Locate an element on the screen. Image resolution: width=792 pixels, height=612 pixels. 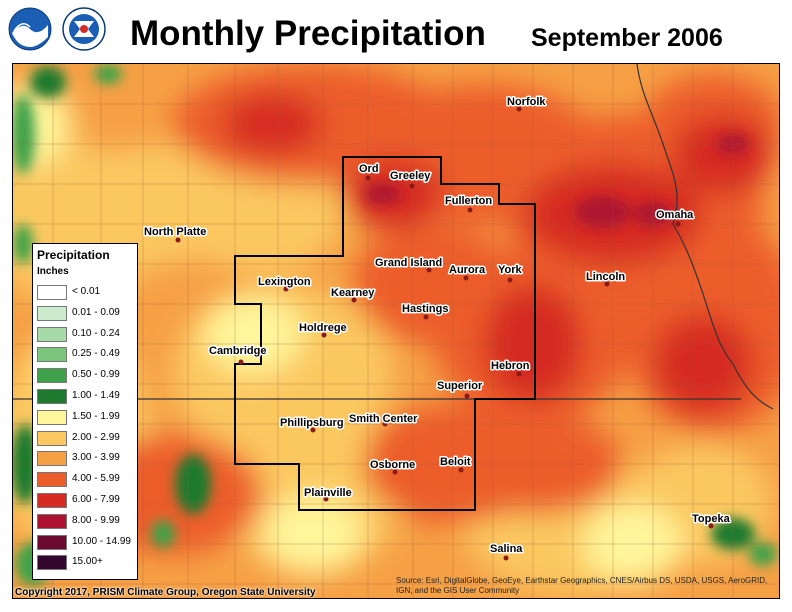
city-label-beloit: Beloit is located at coordinates (455, 462).